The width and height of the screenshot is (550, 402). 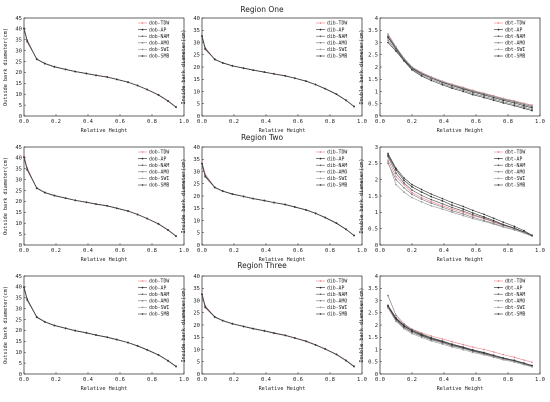 What do you see at coordinates (104, 389) in the screenshot?
I see `x-axis-label: Relative Height` at bounding box center [104, 389].